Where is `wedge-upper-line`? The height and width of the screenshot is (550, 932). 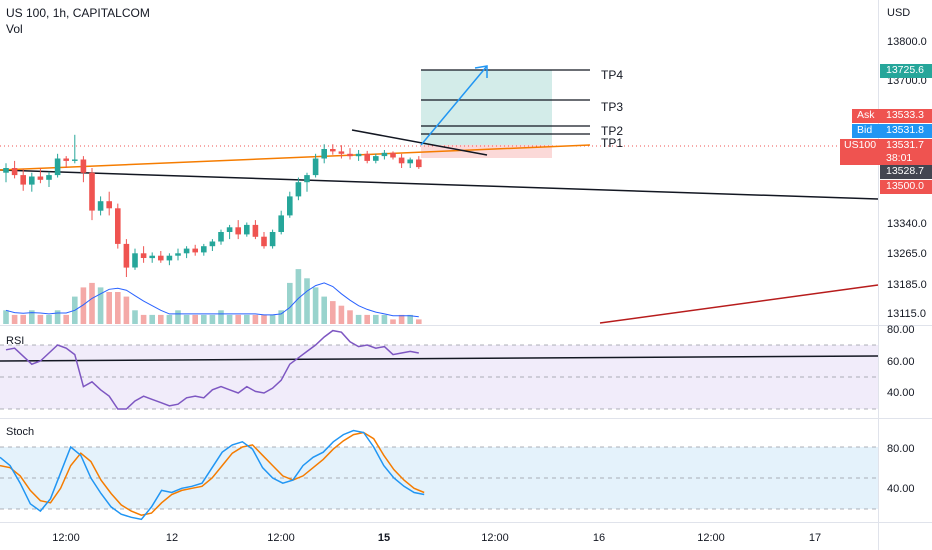 wedge-upper-line is located at coordinates (419, 142).